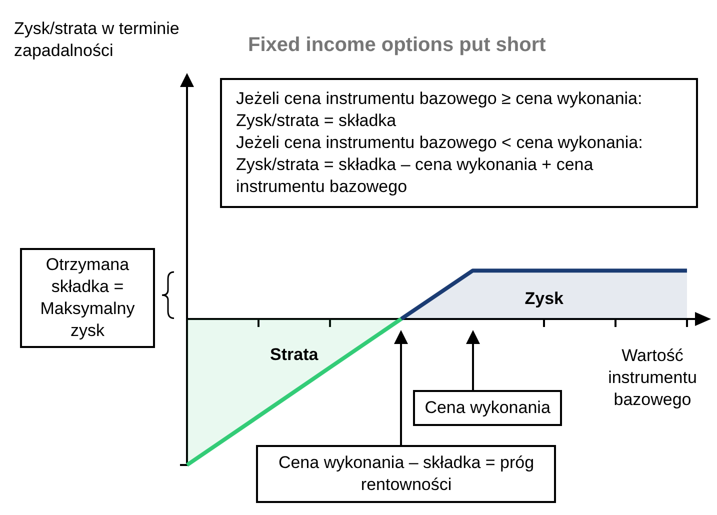  I want to click on text: Zysk/strata w terminie zapadalności, so click(97, 40).